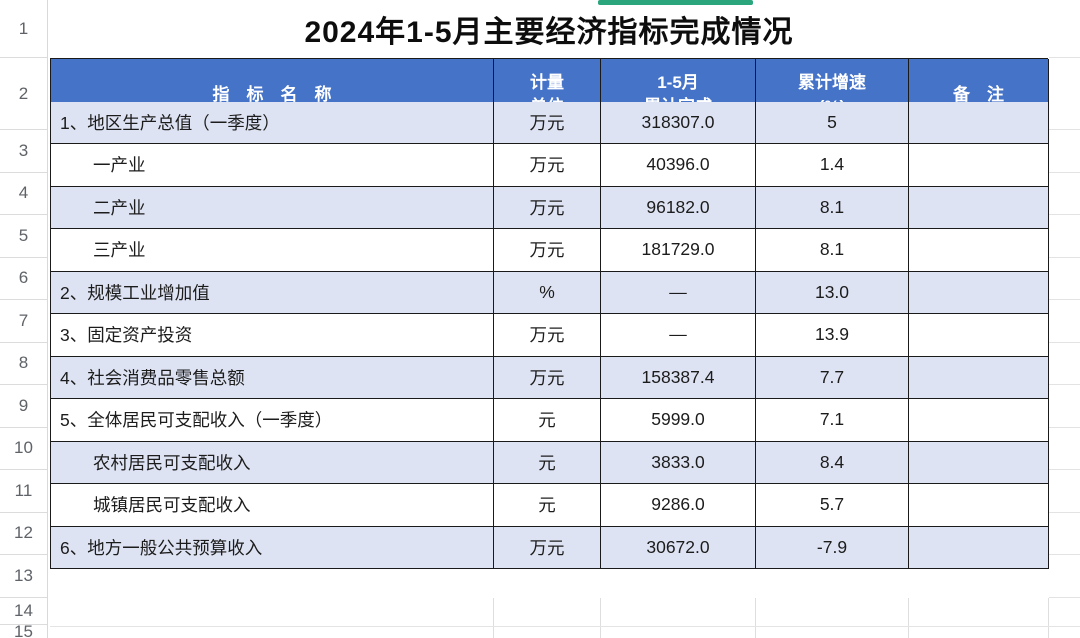 This screenshot has width=1080, height=638. I want to click on row-number: 3, so click(23, 151).